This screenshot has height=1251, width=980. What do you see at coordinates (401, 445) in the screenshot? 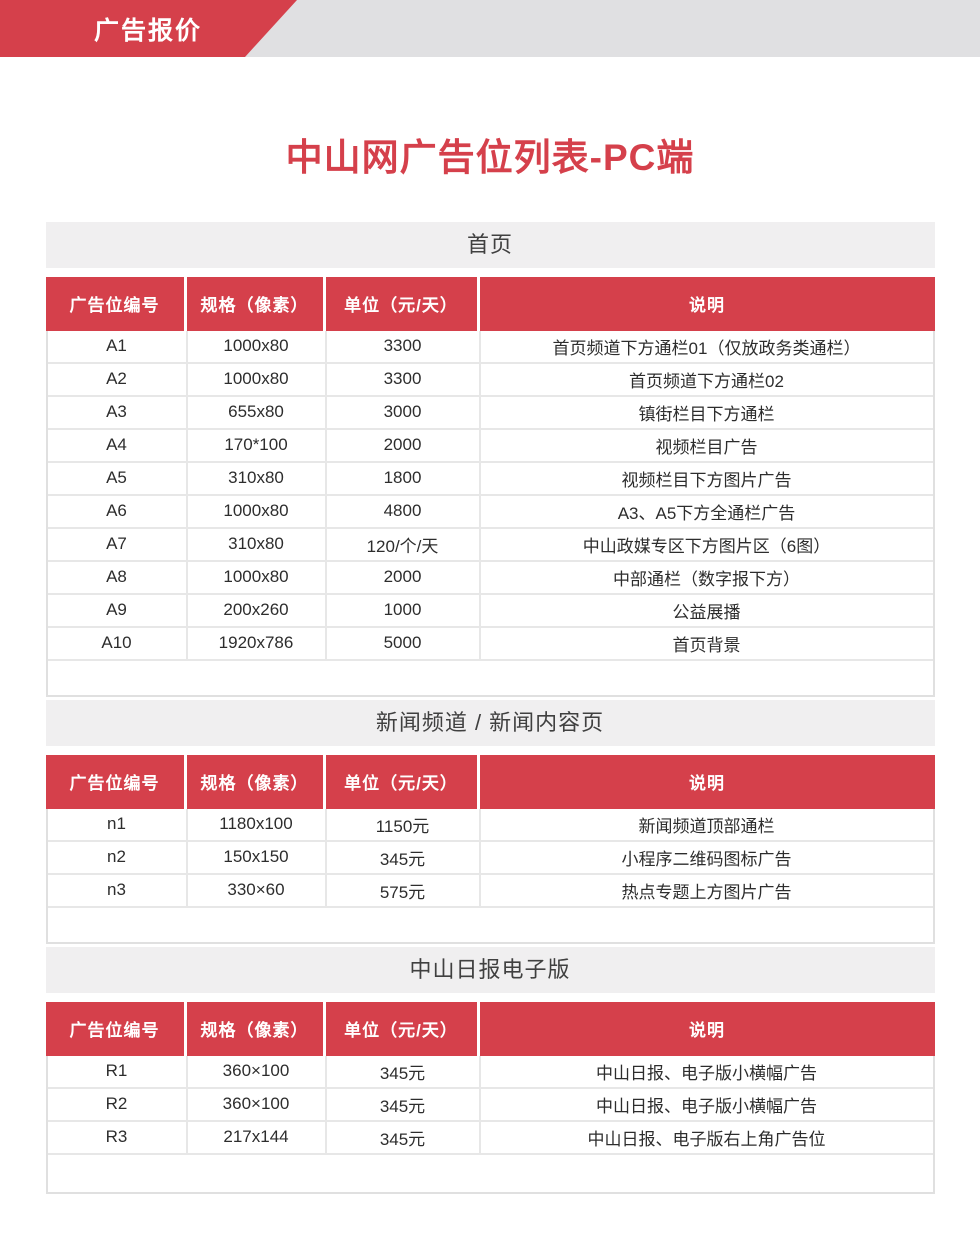
I see `cell-unit: 2000` at bounding box center [401, 445].